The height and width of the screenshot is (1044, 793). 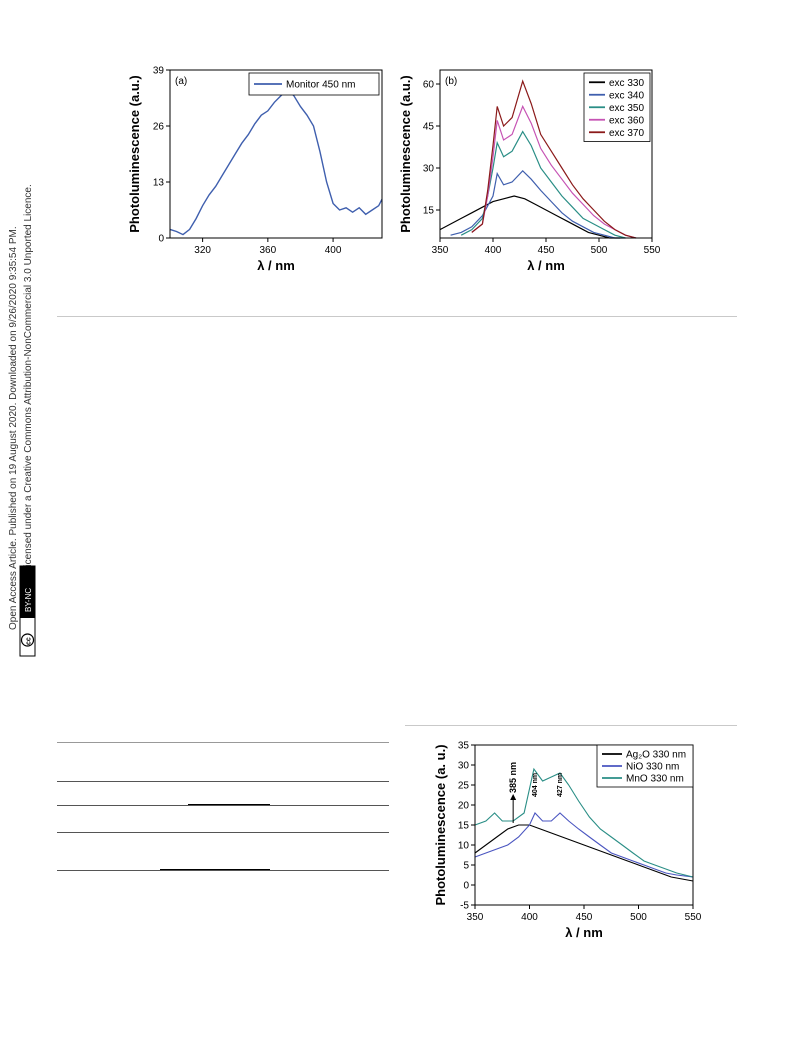 I want to click on table-rule-bottom, so click(x=223, y=870).